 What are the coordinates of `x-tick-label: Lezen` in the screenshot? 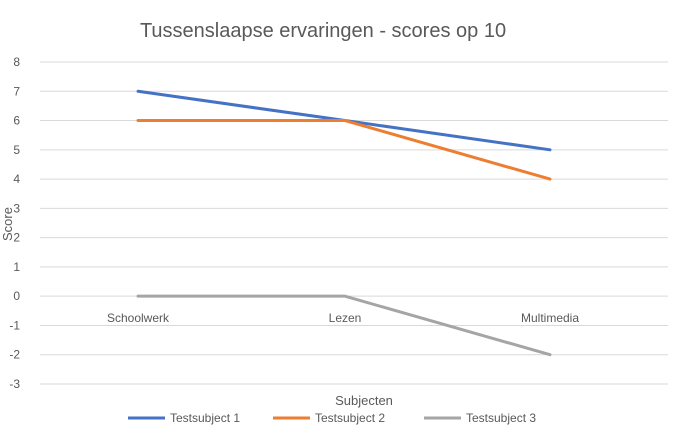 It's located at (345, 318).